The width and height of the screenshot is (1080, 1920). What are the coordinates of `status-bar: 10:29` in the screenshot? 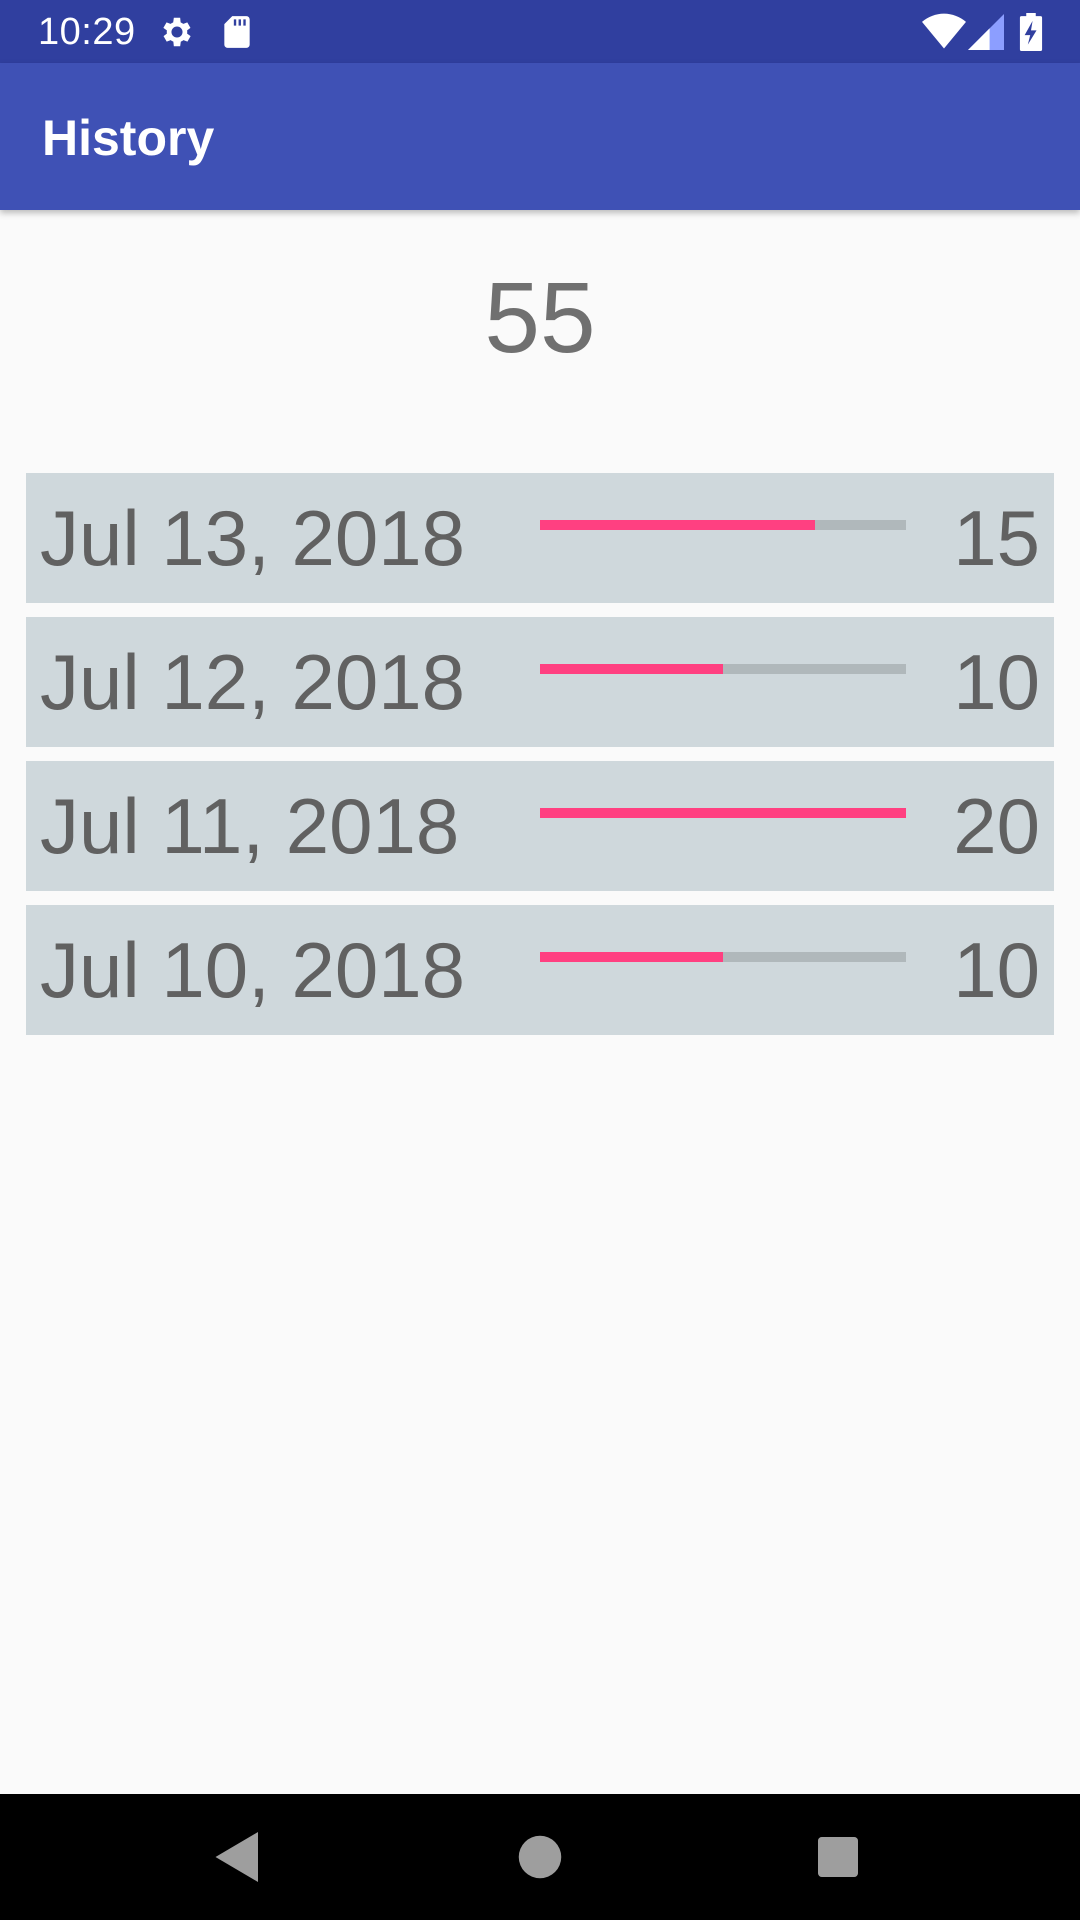 It's located at (540, 31).